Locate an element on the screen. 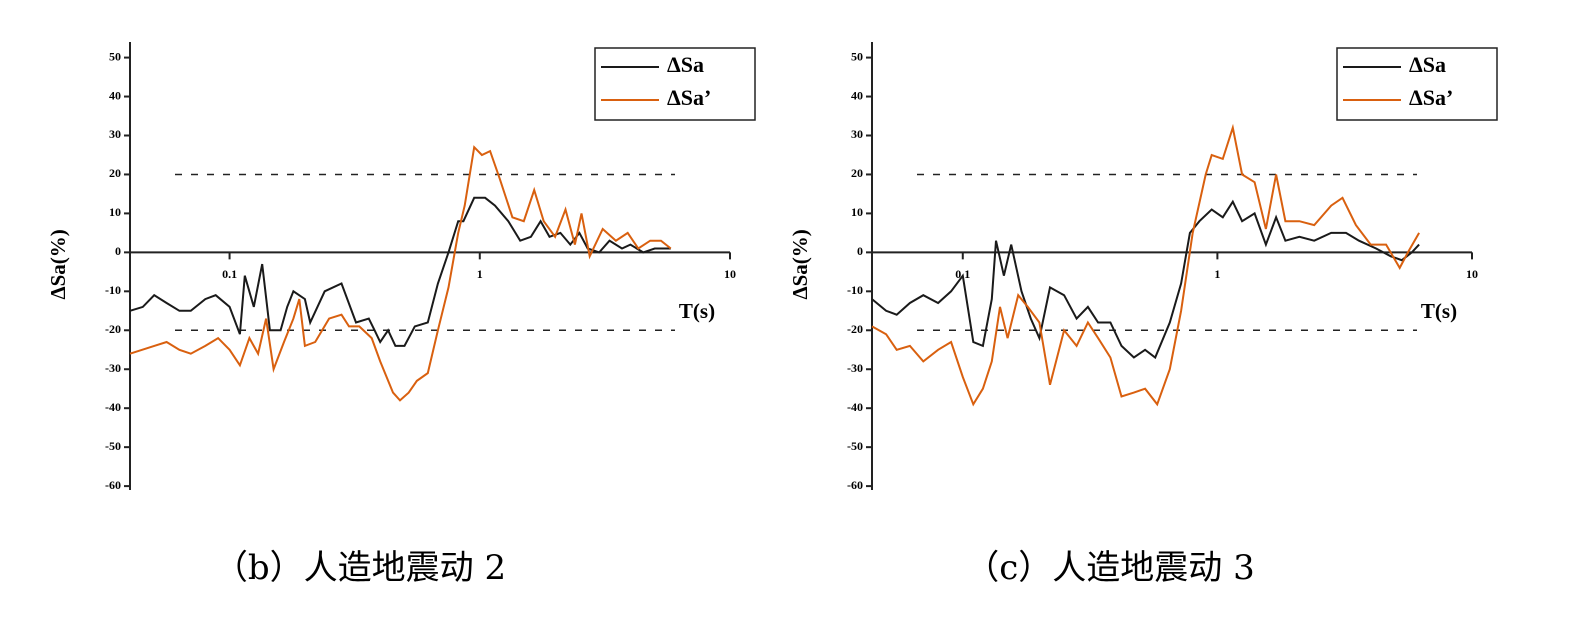 This screenshot has height=617, width=1595. x-tick-label: 0.1 is located at coordinates (229, 274).